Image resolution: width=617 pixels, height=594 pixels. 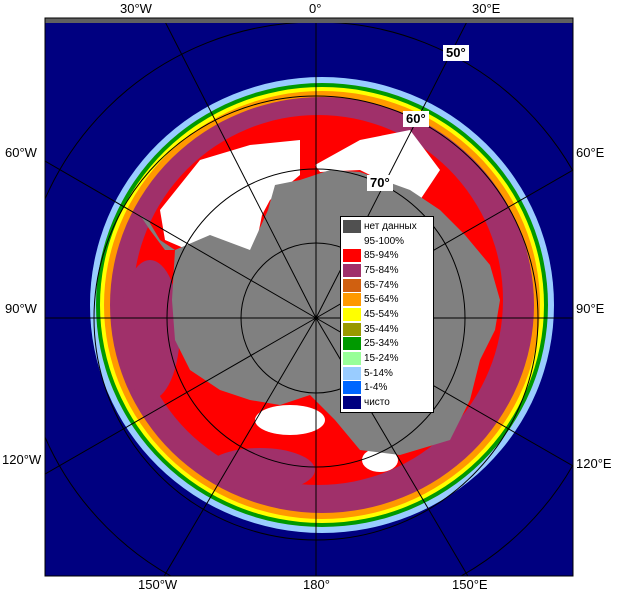 What do you see at coordinates (315, 8) in the screenshot?
I see `lon-label-0: 0°` at bounding box center [315, 8].